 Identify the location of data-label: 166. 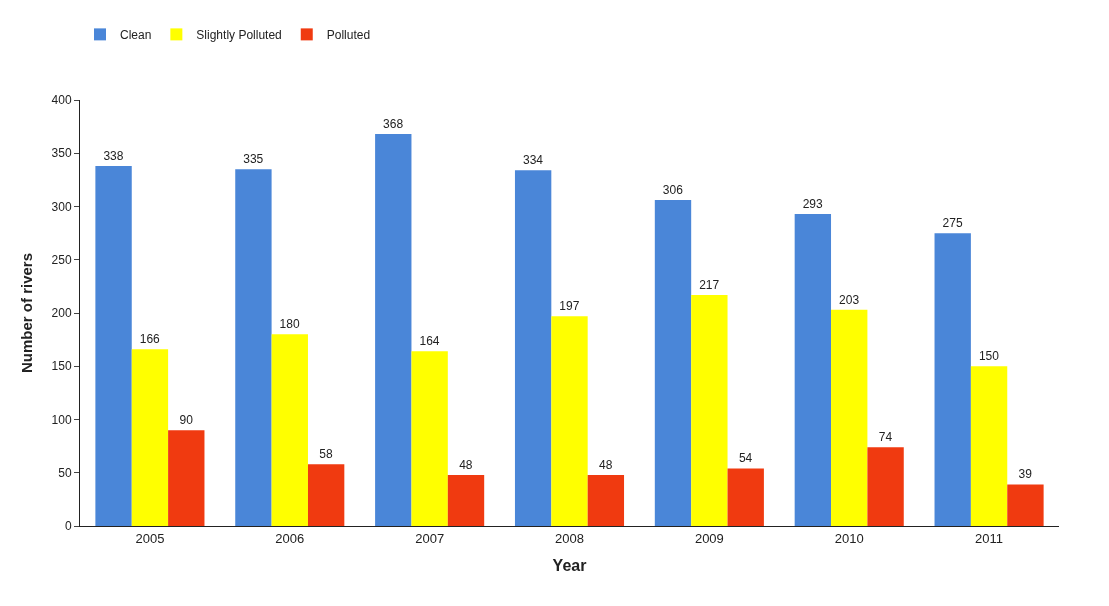
(150, 339).